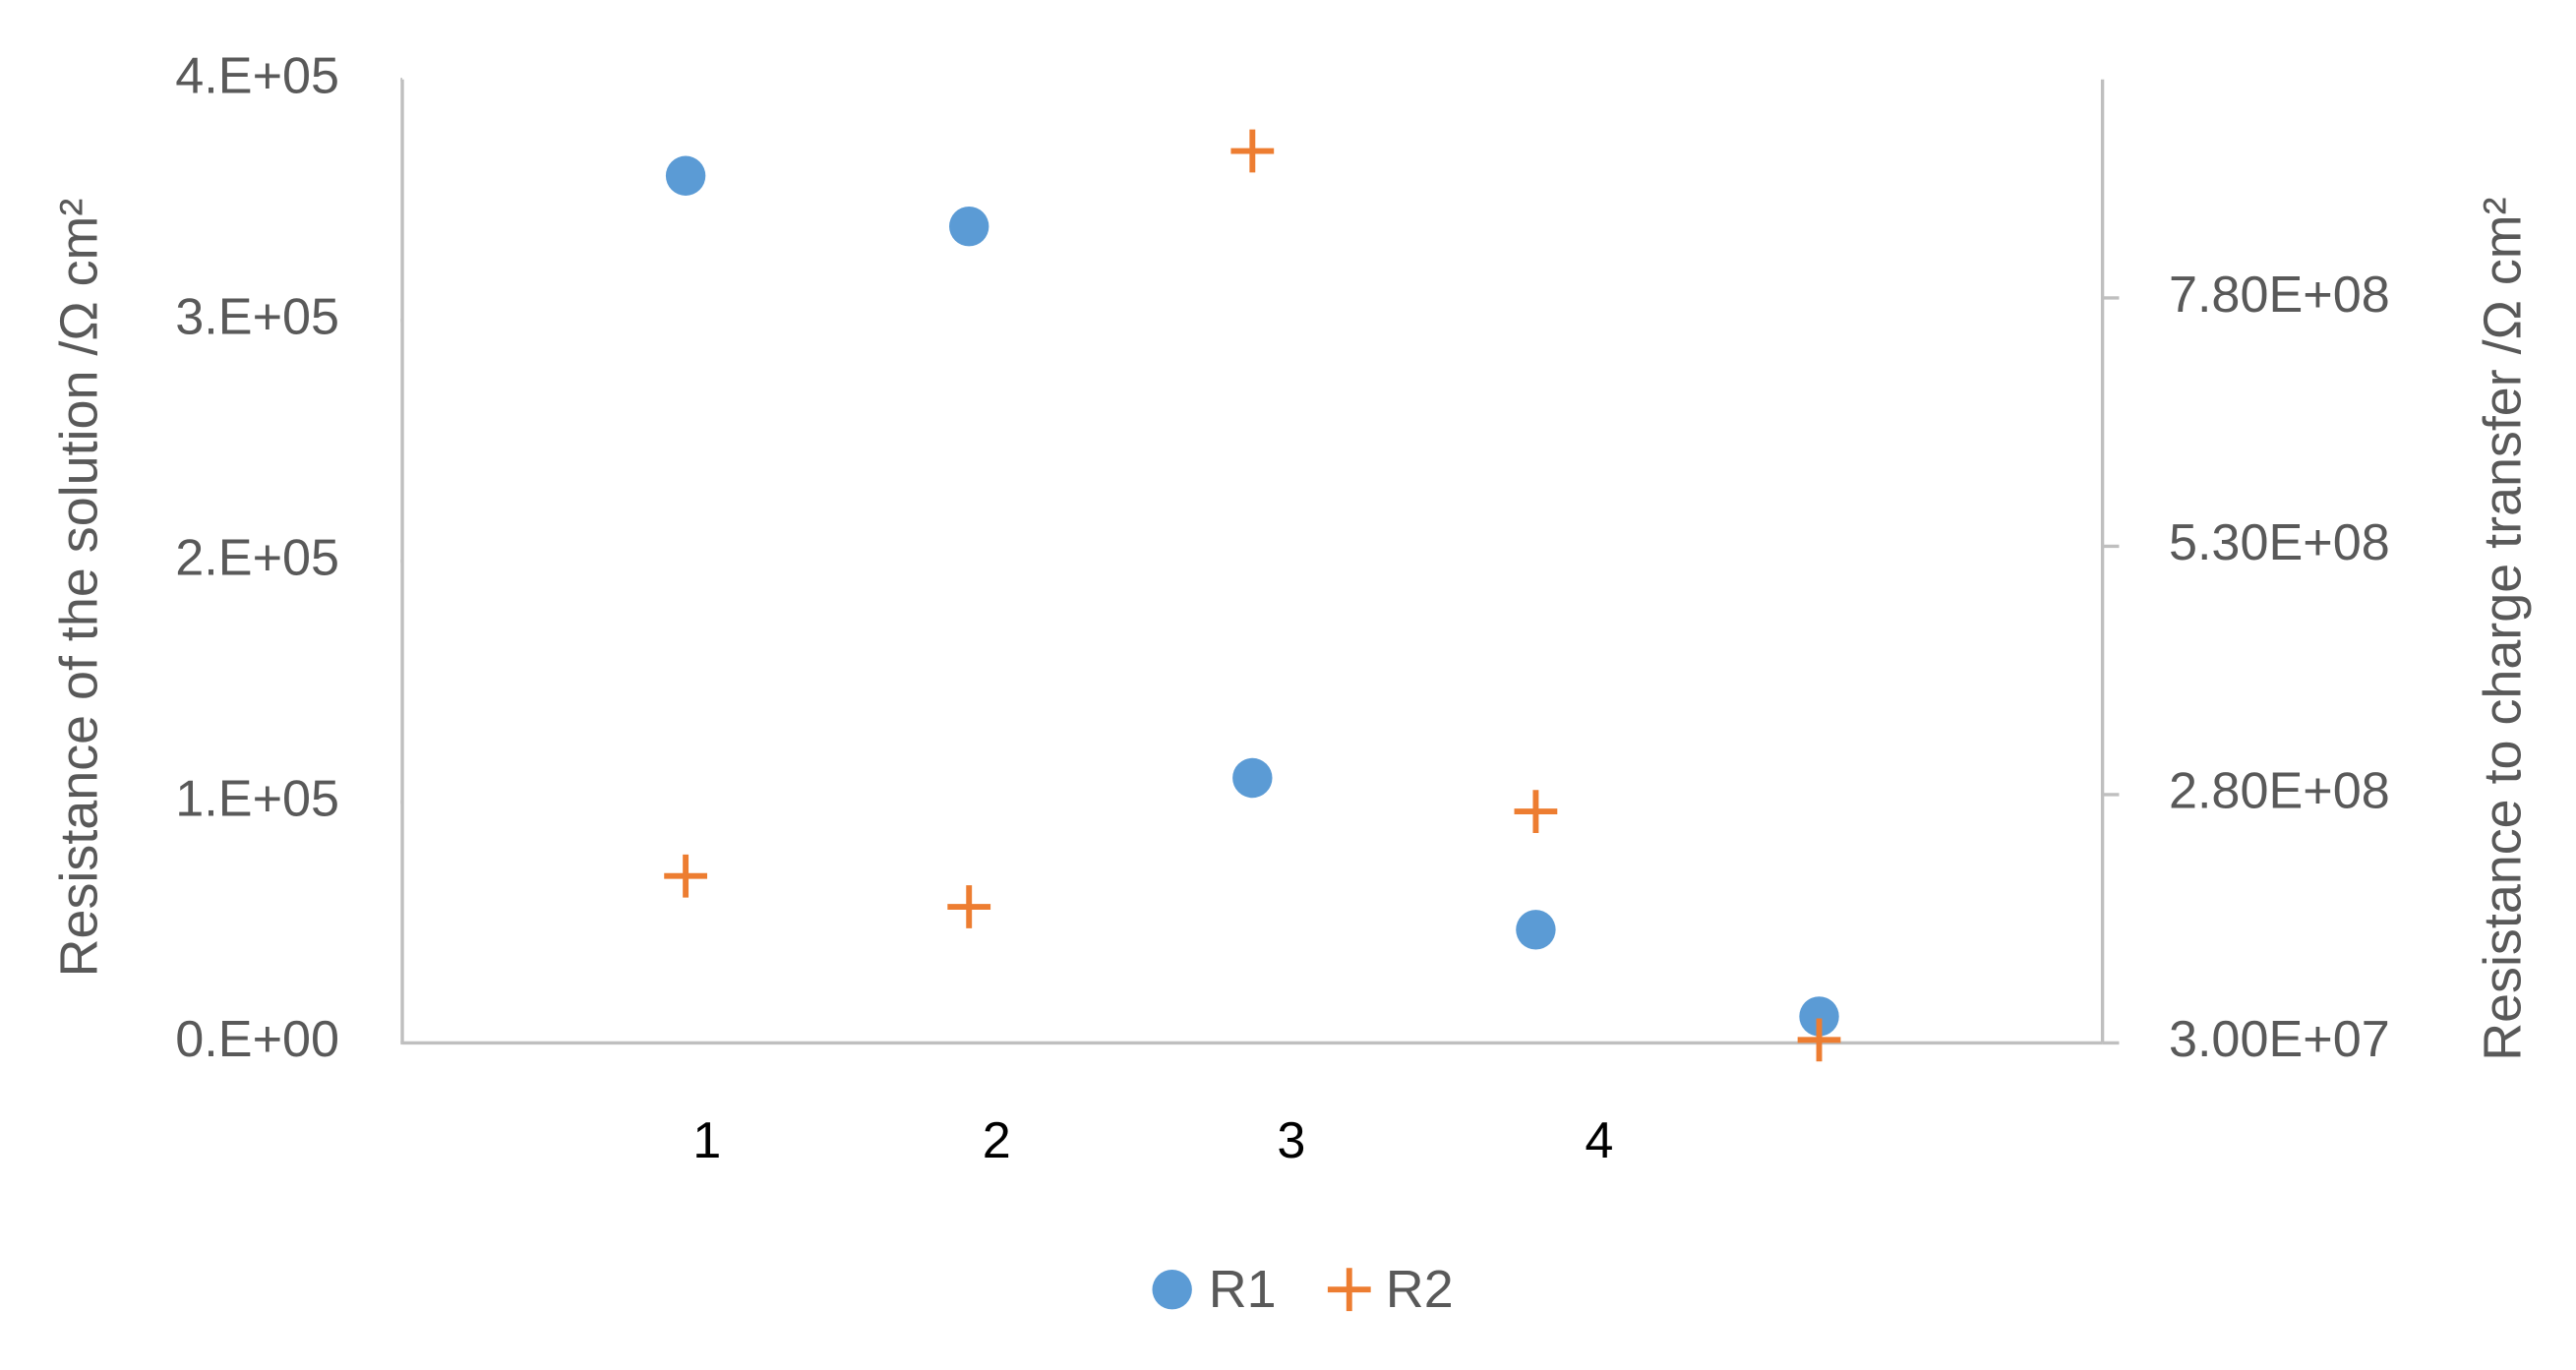  Describe the element at coordinates (1243, 1289) in the screenshot. I see `legend-label: R1` at that location.